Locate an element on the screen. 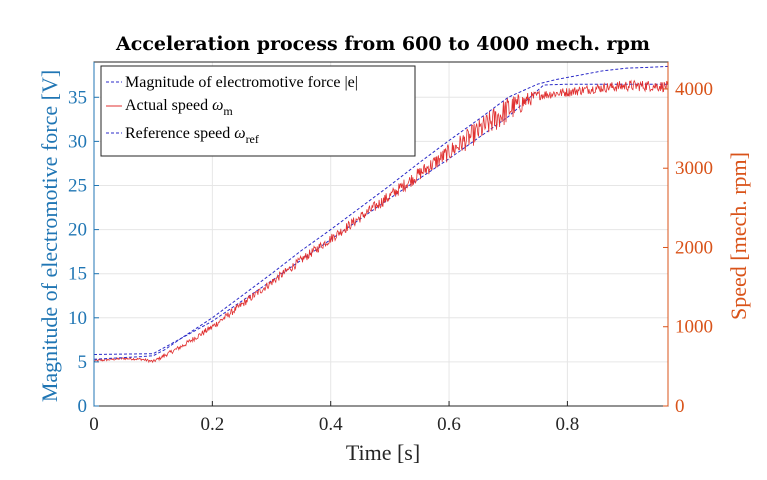  x-tick-label: 0.2 is located at coordinates (212, 424).